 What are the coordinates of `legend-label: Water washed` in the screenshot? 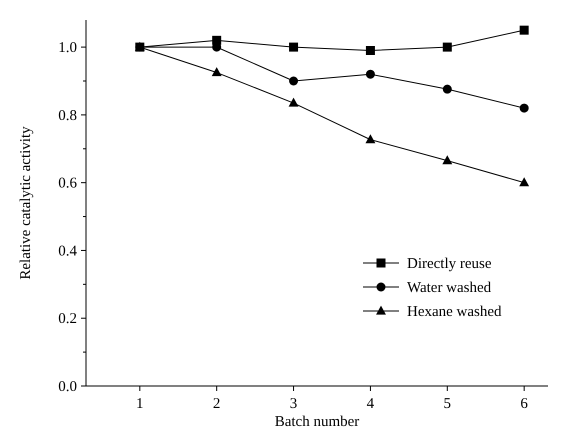 It's located at (449, 288).